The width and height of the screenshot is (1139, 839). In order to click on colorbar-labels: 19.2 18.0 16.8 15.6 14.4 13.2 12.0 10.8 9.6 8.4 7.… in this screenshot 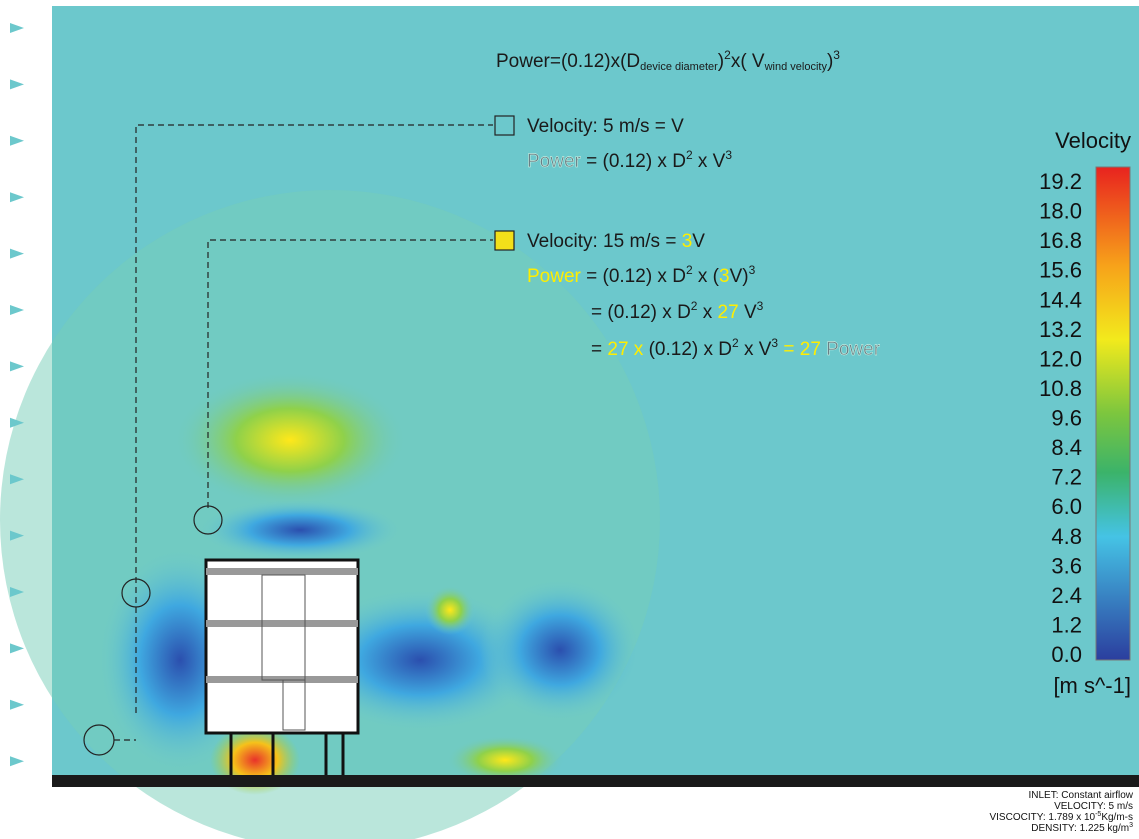, I will do `click(1060, 418)`.